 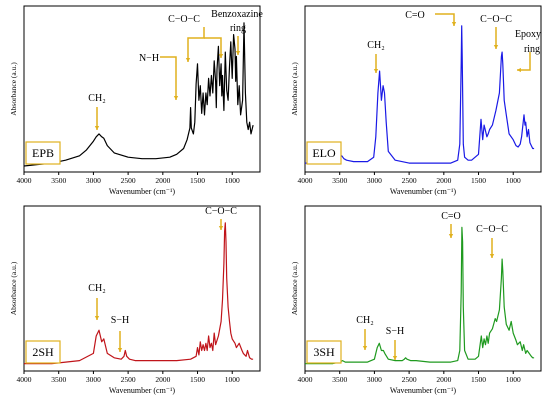 I want to click on peak-annotation-label: N−H, so click(x=149, y=58).